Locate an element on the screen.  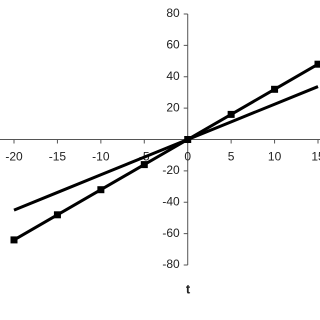
x-tick-label: 10 is located at coordinates (275, 157).